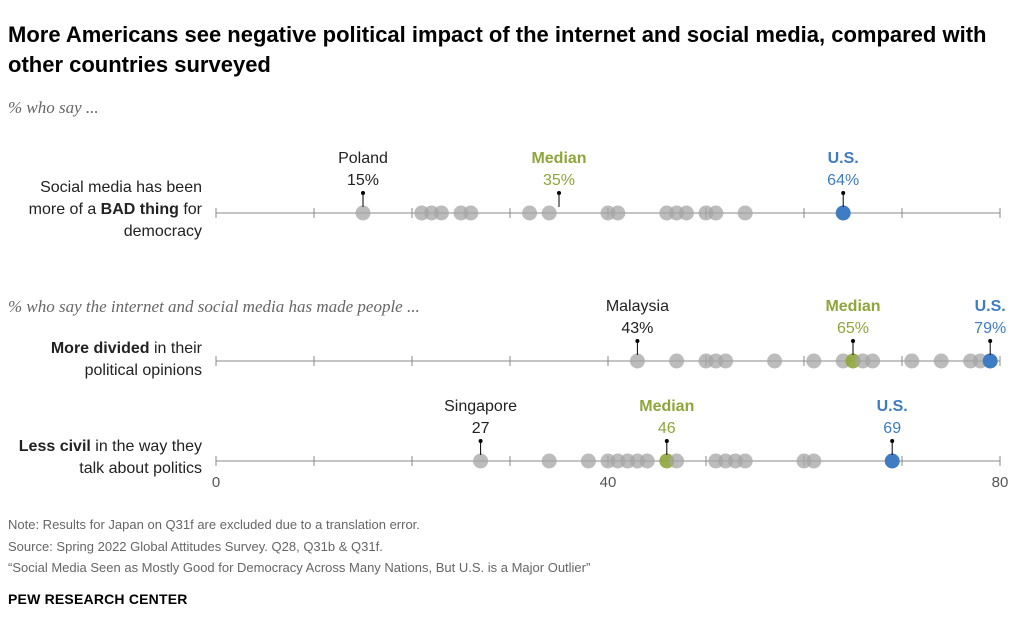  Describe the element at coordinates (608, 482) in the screenshot. I see `x-tick-label: 40` at that location.